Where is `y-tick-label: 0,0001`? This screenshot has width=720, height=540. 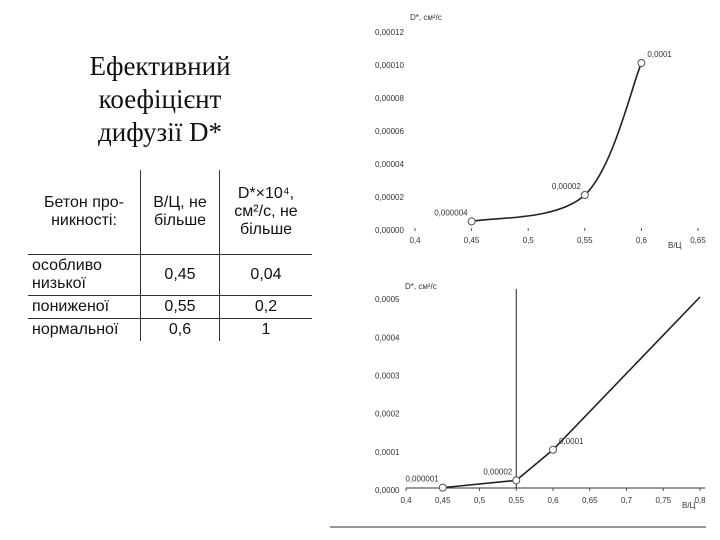 y-tick-label: 0,0001 is located at coordinates (387, 452).